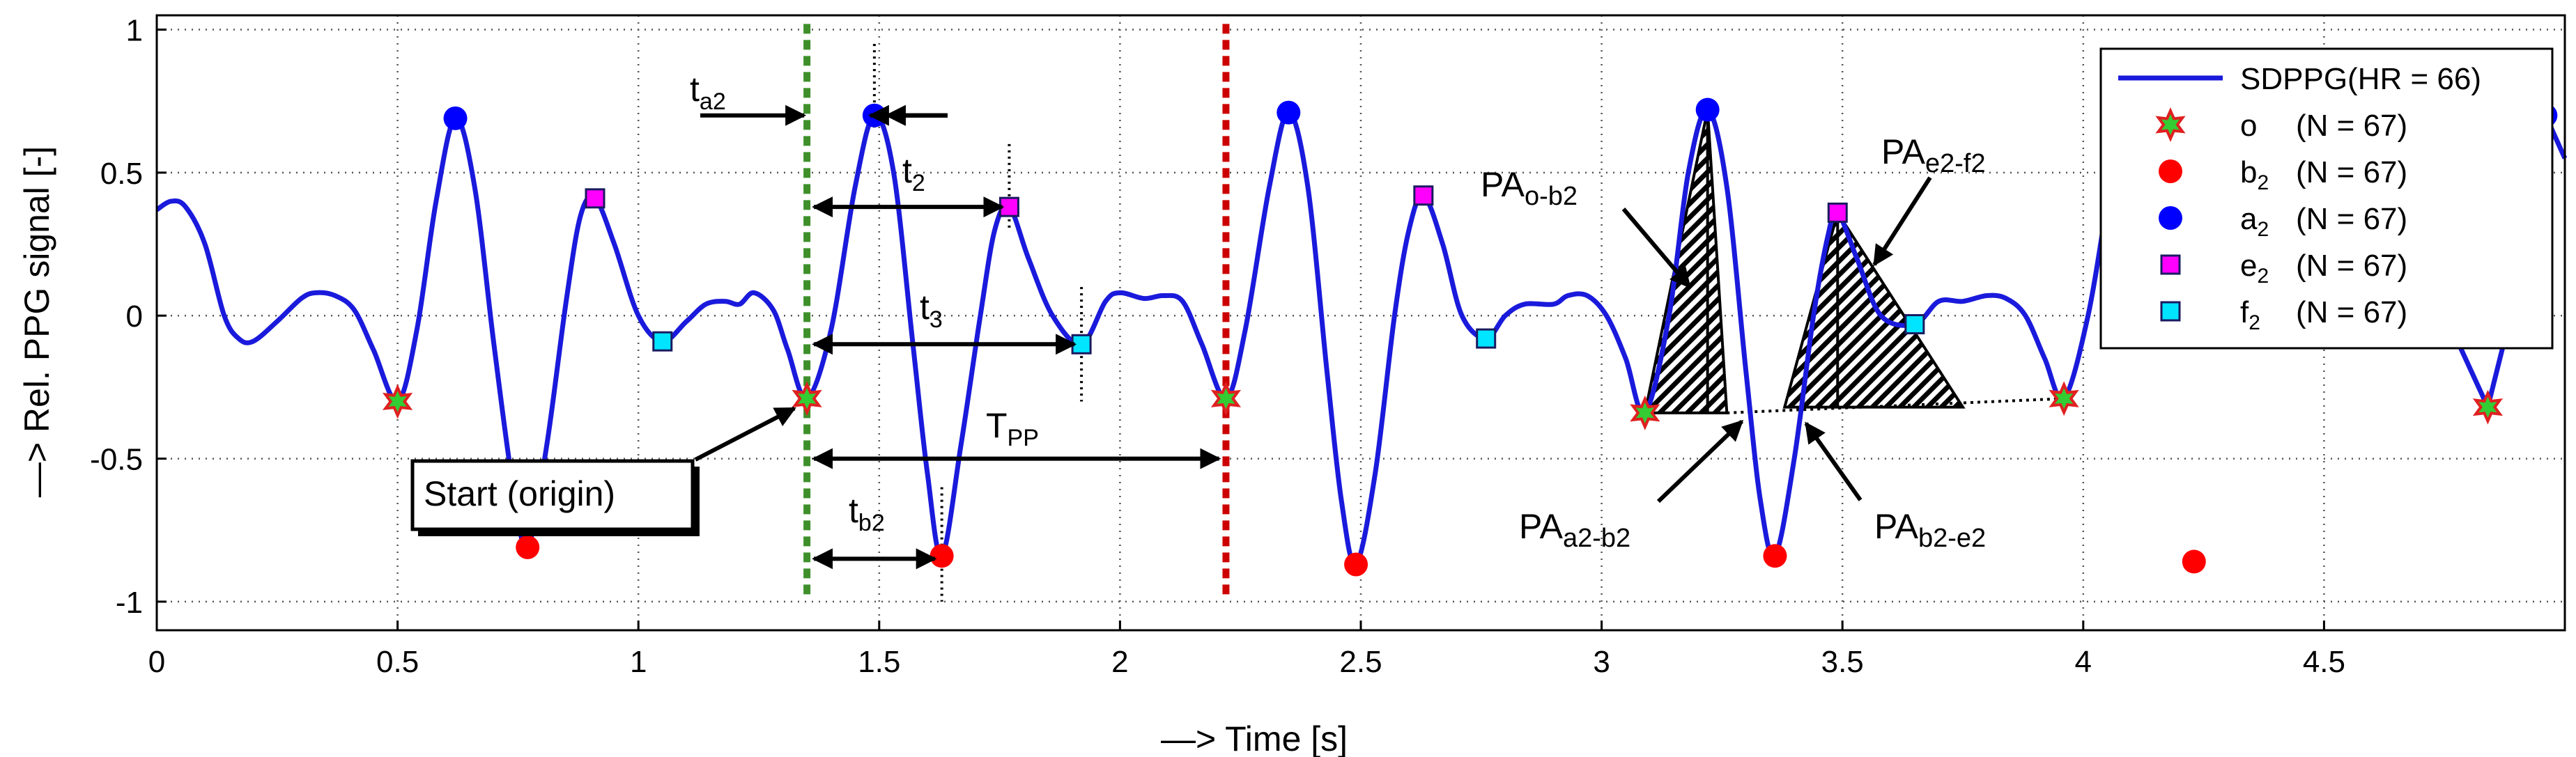 This screenshot has height=757, width=2576. What do you see at coordinates (2170, 171) in the screenshot?
I see `legend-swatch-b2` at bounding box center [2170, 171].